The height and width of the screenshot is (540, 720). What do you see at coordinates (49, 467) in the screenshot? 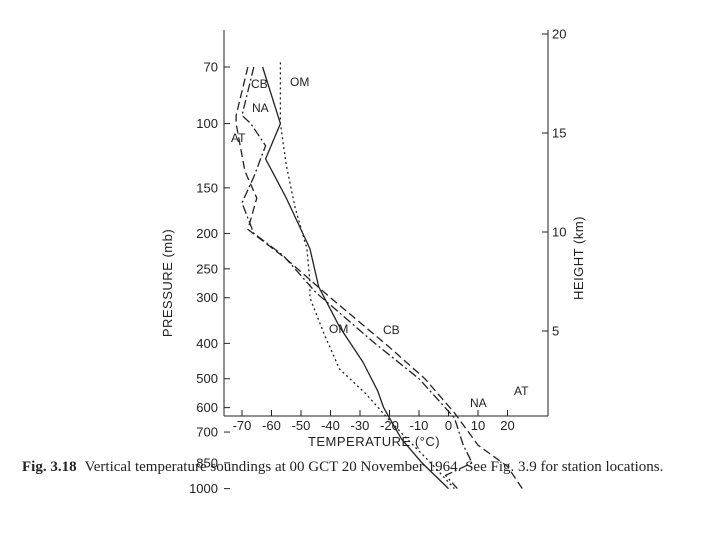
I see `caption-label: Fig. 3.18` at bounding box center [49, 467].